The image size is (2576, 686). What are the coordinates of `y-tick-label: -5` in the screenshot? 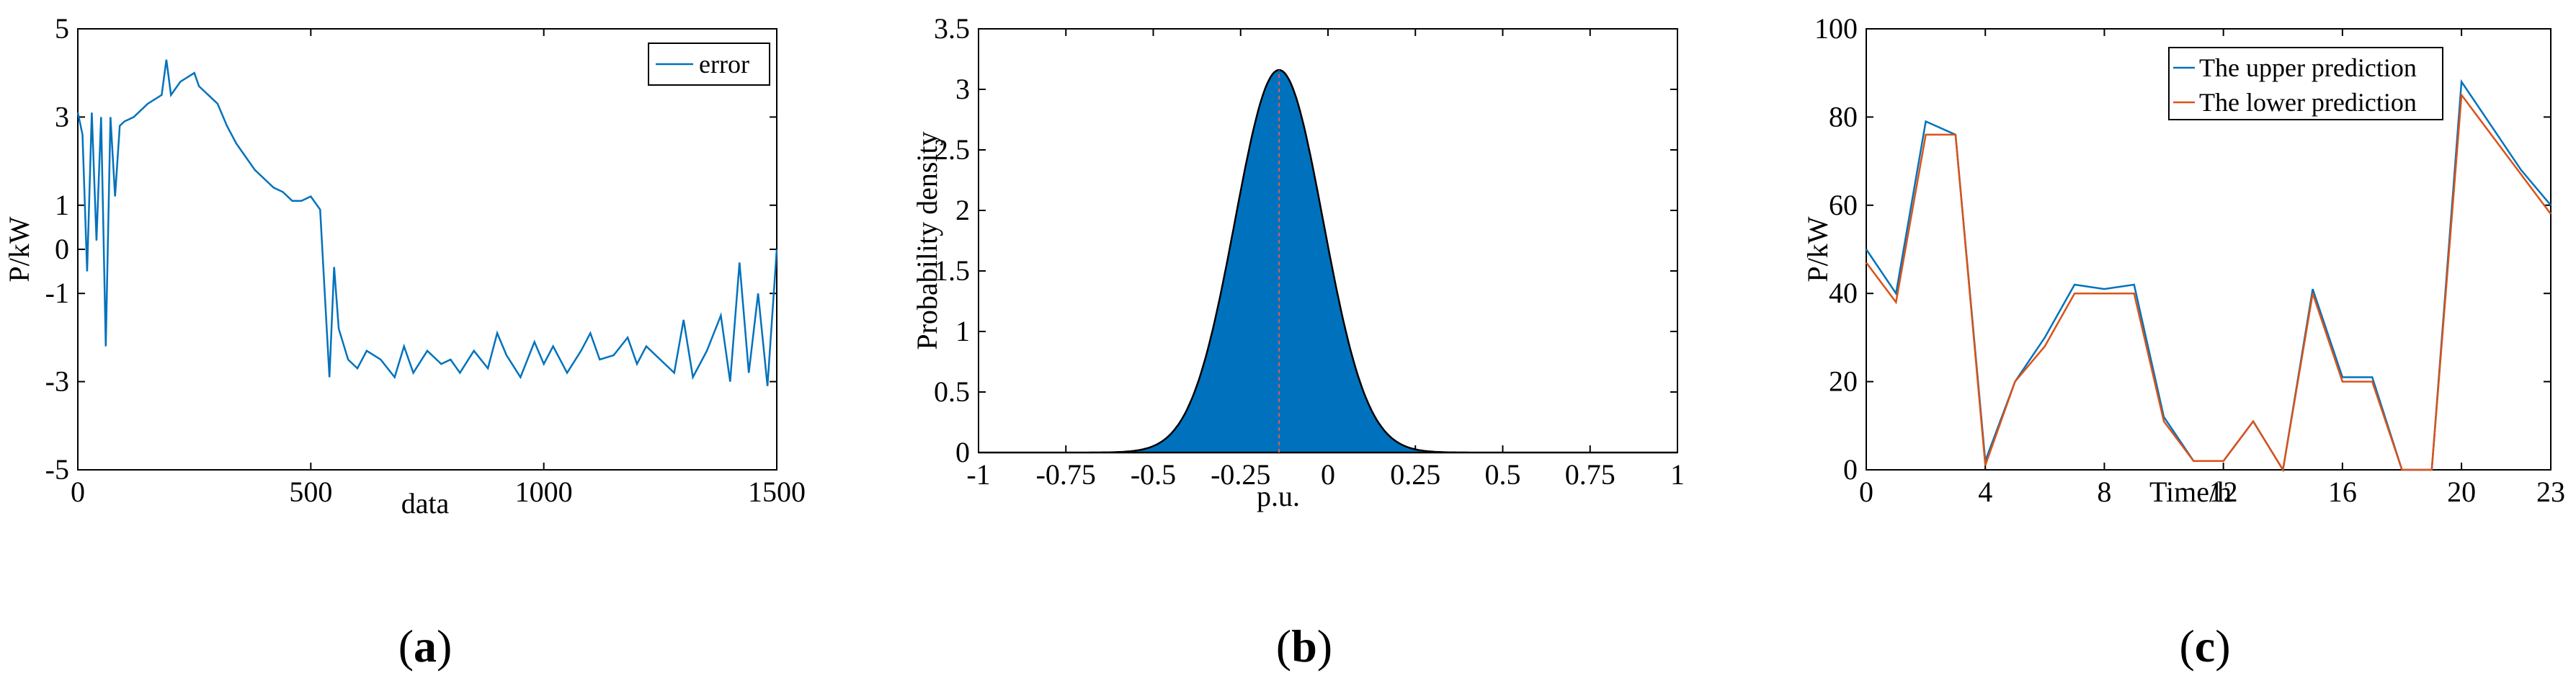 It's located at (57, 469).